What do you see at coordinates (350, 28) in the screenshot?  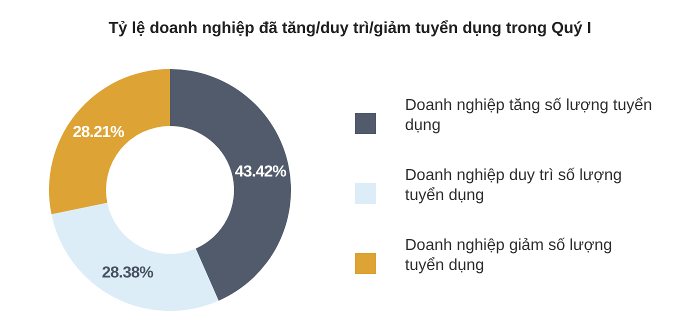 I see `chart-title: Tỷ lệ doanh nghiệp đã tăng/duy trì/giảm tuyển dụng trong Quý I` at bounding box center [350, 28].